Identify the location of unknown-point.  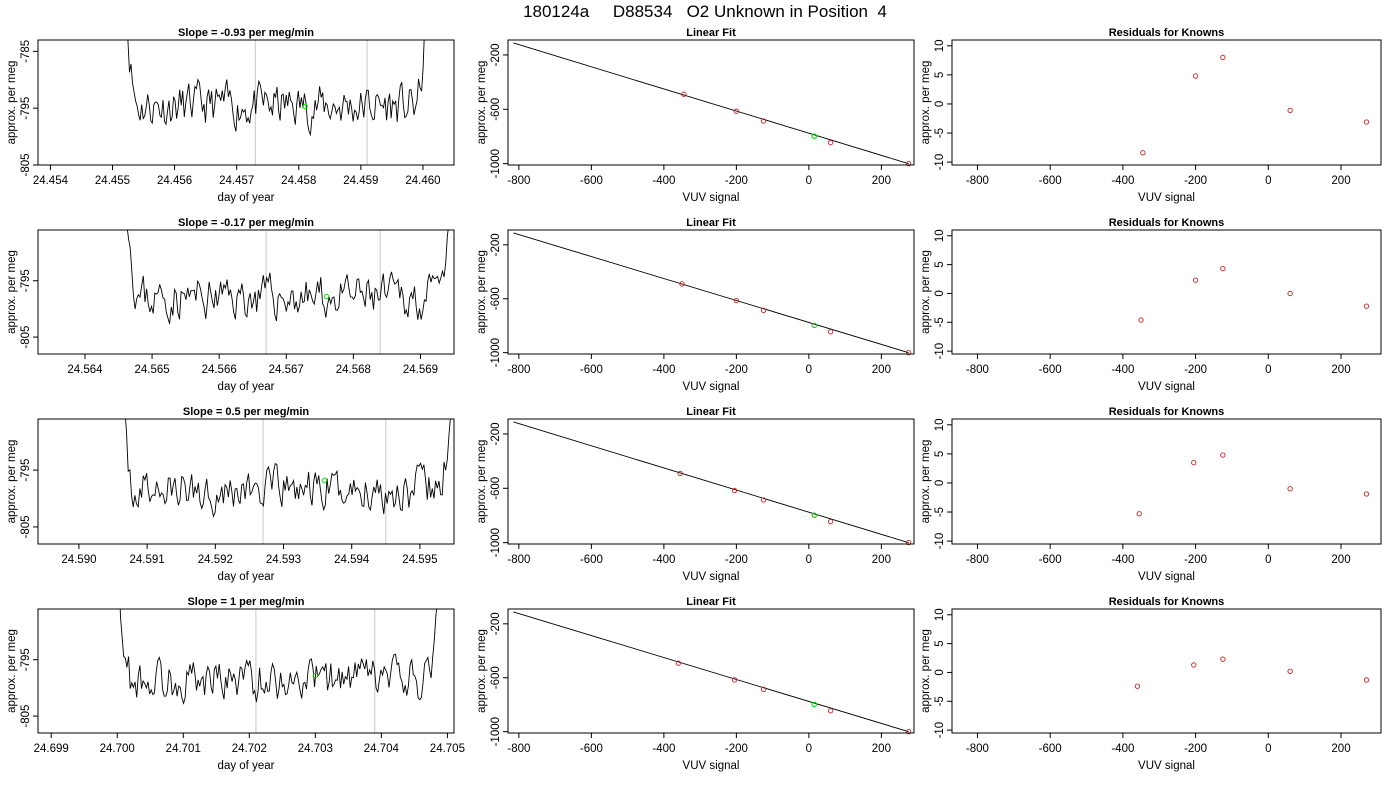
(814, 704).